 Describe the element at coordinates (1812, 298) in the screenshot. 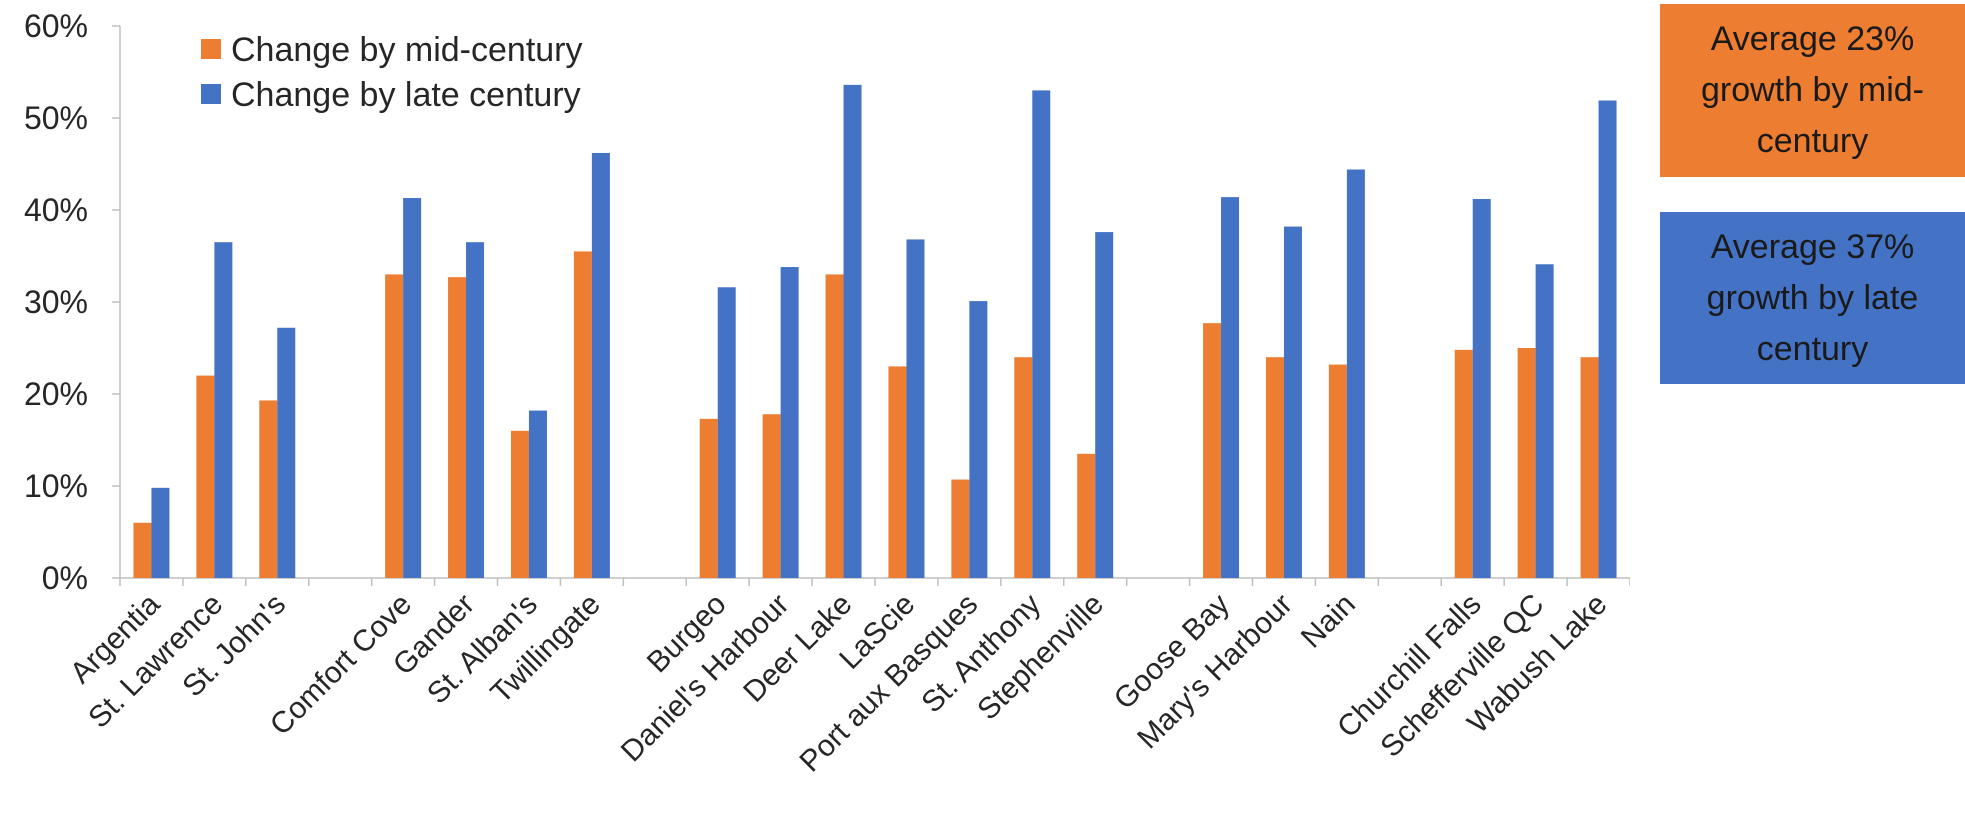

I see `callout-late-century-average: Average 37% growth by late century` at that location.